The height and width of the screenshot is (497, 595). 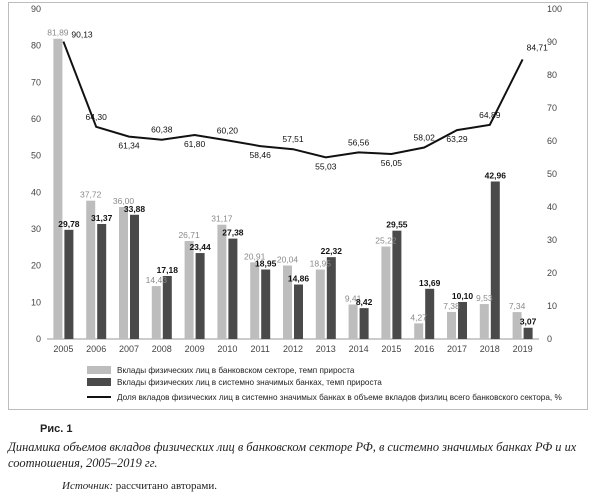 I want to click on data-label-banking-sector: 36,00, so click(x=124, y=201).